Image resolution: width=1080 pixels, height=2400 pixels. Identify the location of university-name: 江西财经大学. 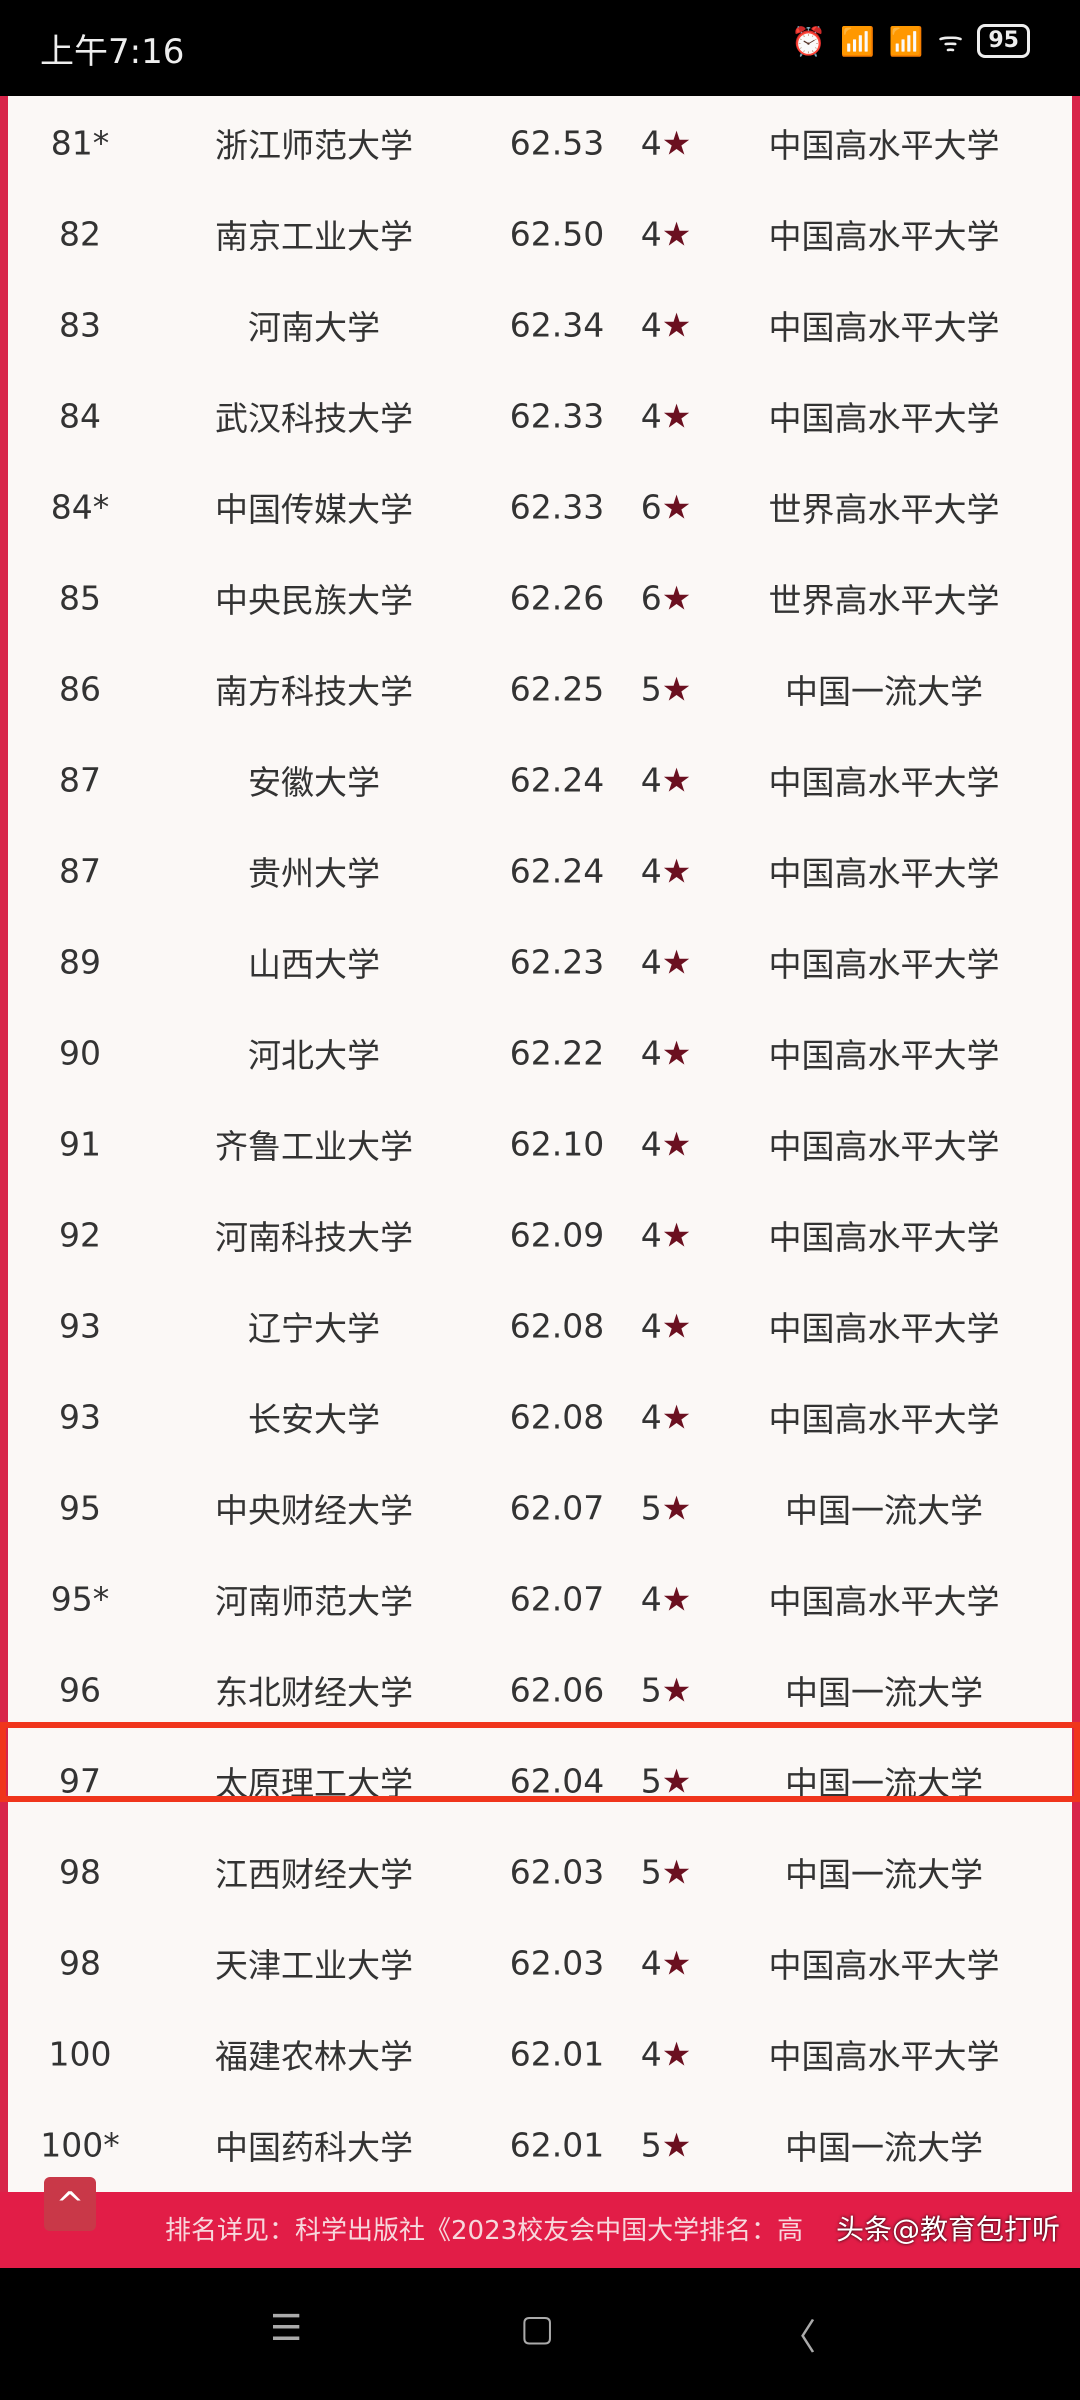
(314, 1874).